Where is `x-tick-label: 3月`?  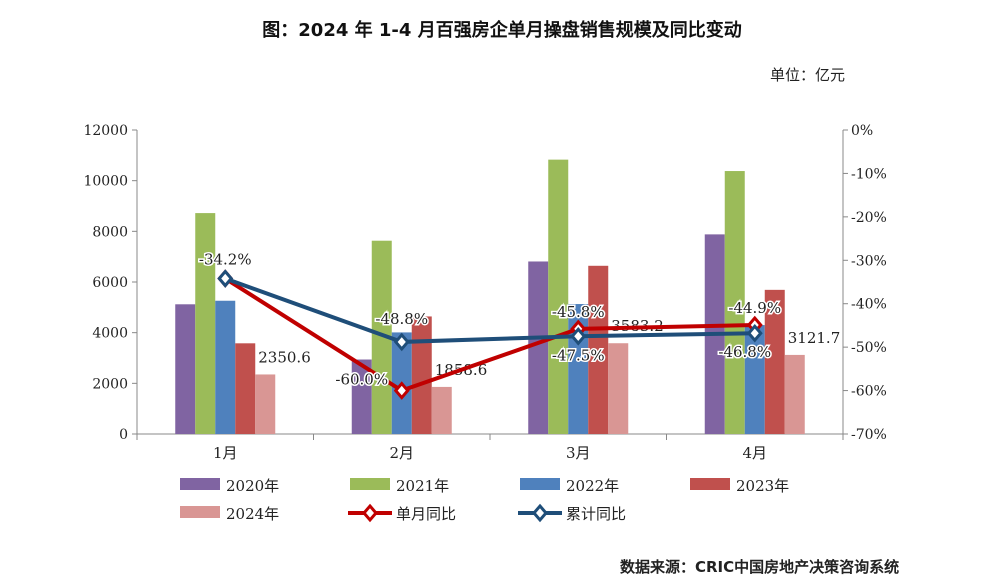
x-tick-label: 3月 is located at coordinates (578, 453).